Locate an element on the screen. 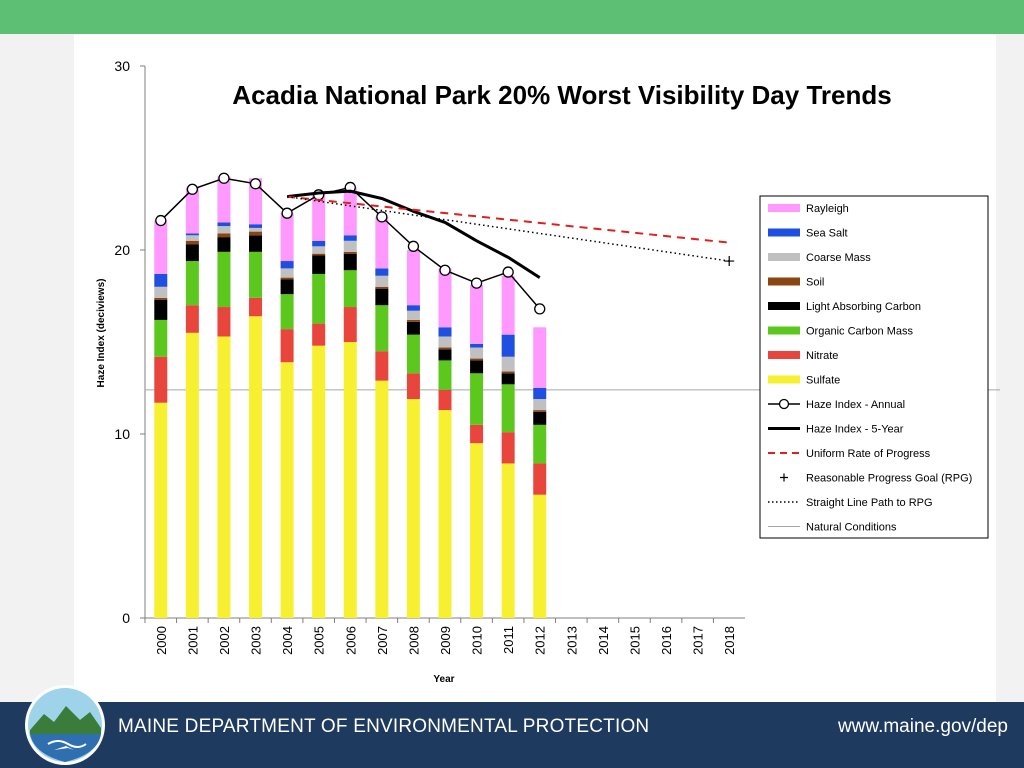 This screenshot has height=768, width=1024. bar-organic-carbon-mass-2001 is located at coordinates (192, 283).